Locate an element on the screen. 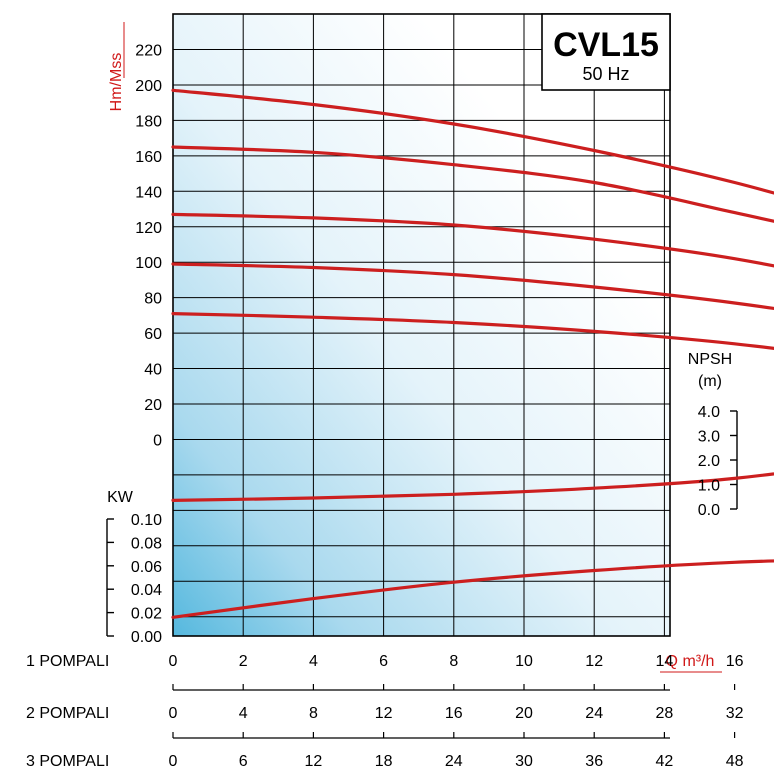 This screenshot has height=774, width=774. head-tick-label: 60 is located at coordinates (153, 334).